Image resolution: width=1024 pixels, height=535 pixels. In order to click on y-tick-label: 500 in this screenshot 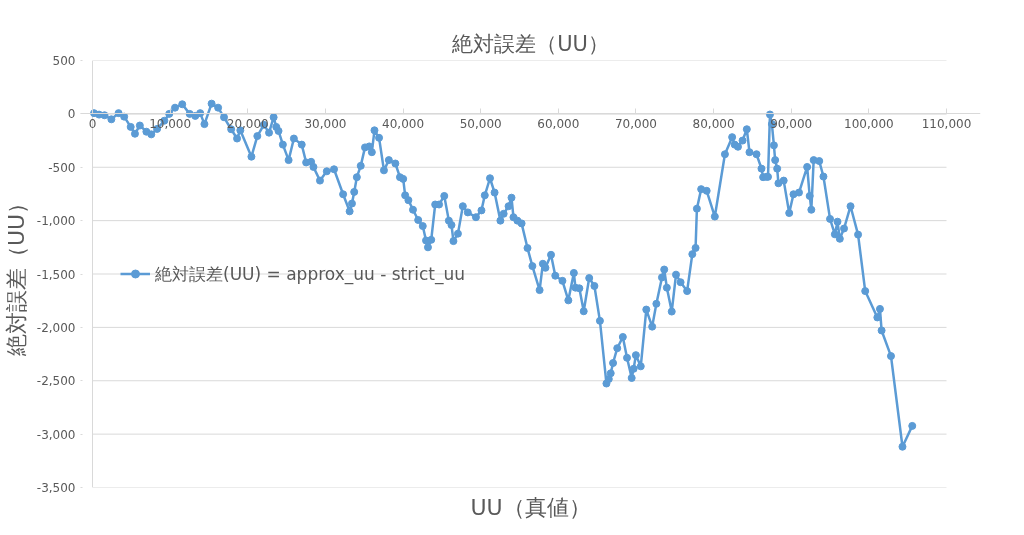, I will do `click(64, 61)`.